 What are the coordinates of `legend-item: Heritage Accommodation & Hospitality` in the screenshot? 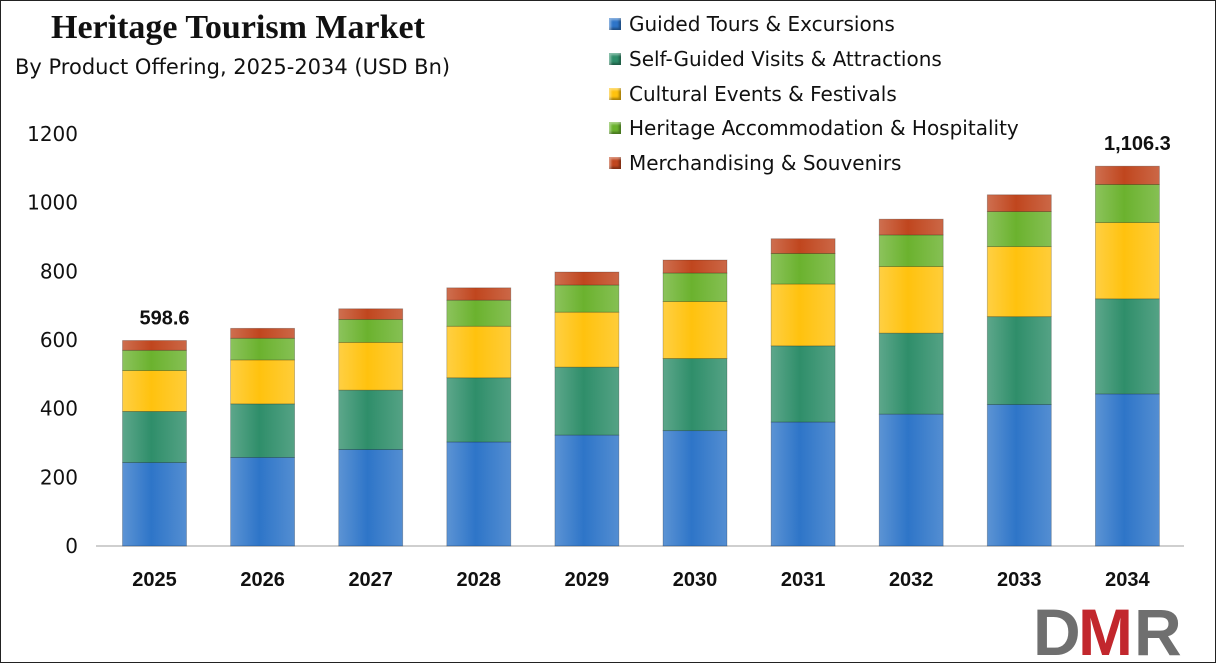 It's located at (814, 128).